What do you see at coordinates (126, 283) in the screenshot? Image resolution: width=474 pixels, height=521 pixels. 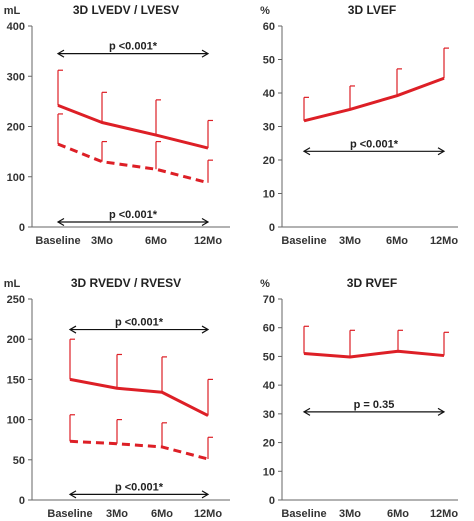 I see `chart-title: 3D RVEDV / RVESV` at bounding box center [126, 283].